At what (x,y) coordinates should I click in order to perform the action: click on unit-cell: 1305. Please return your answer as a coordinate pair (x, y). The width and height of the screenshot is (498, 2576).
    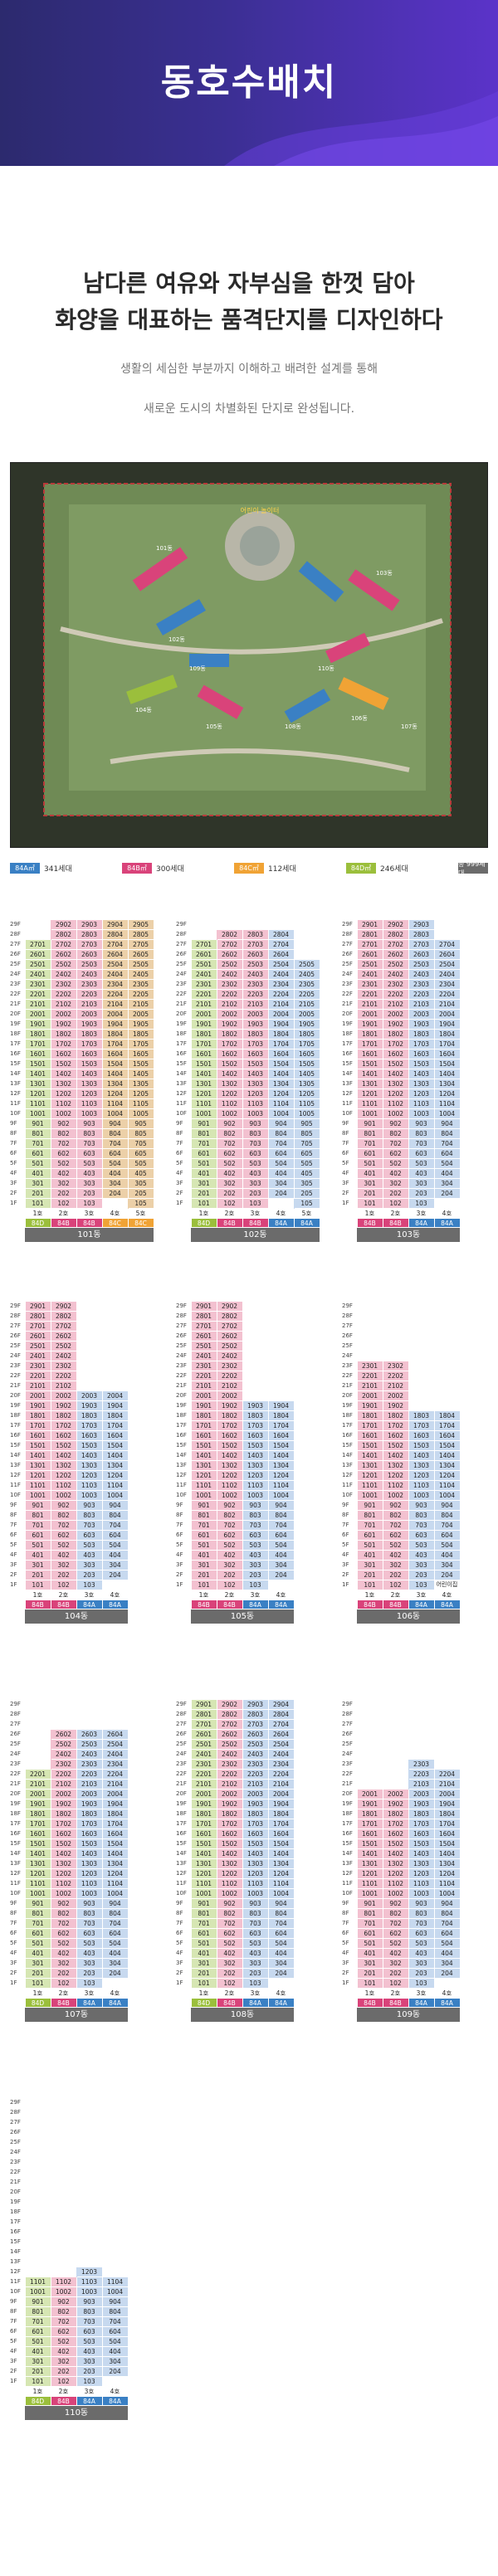
    Looking at the image, I should click on (306, 1084).